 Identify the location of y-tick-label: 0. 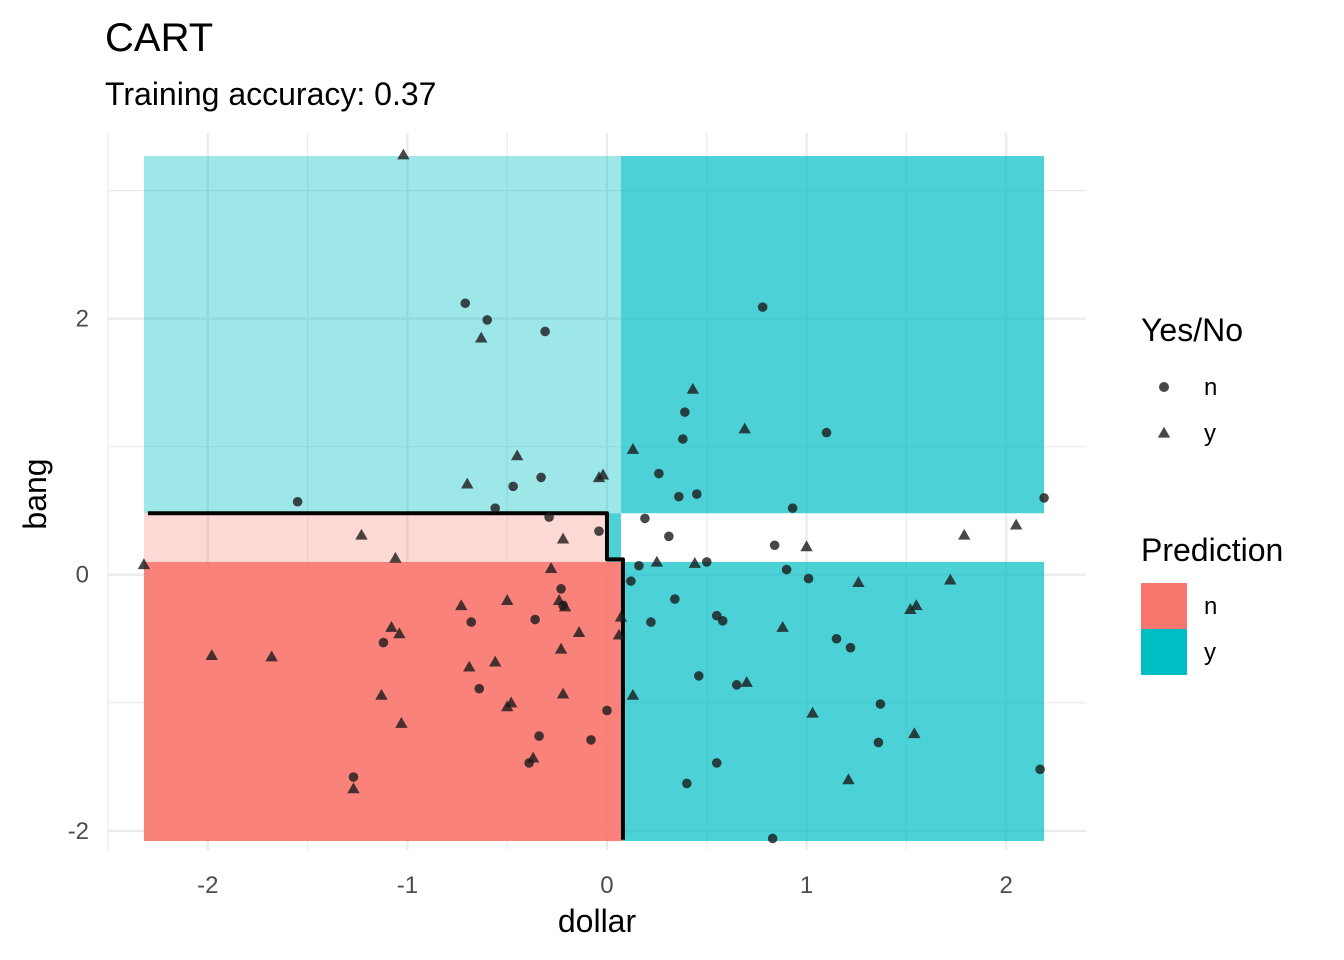
(82, 575).